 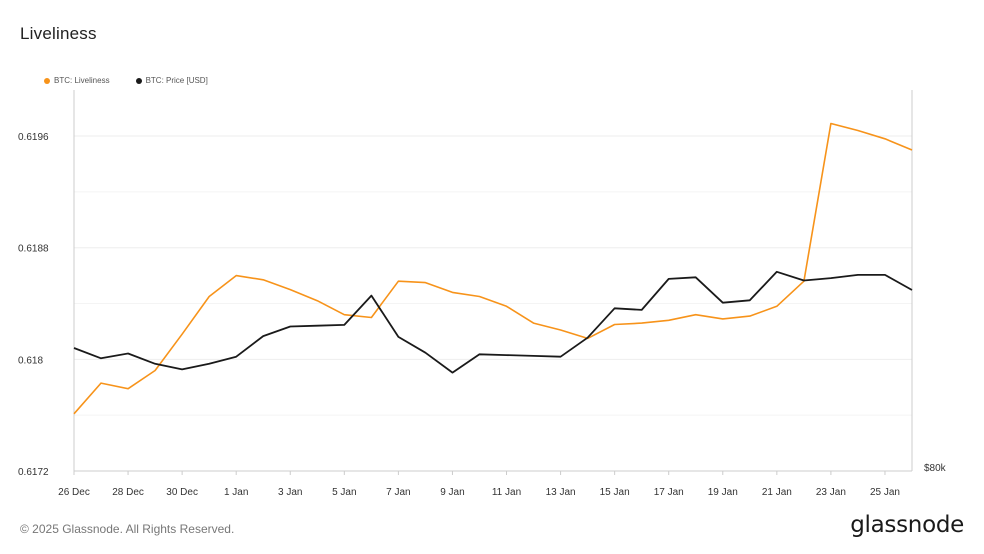 What do you see at coordinates (290, 492) in the screenshot?
I see `x-tick-label: 3 Jan` at bounding box center [290, 492].